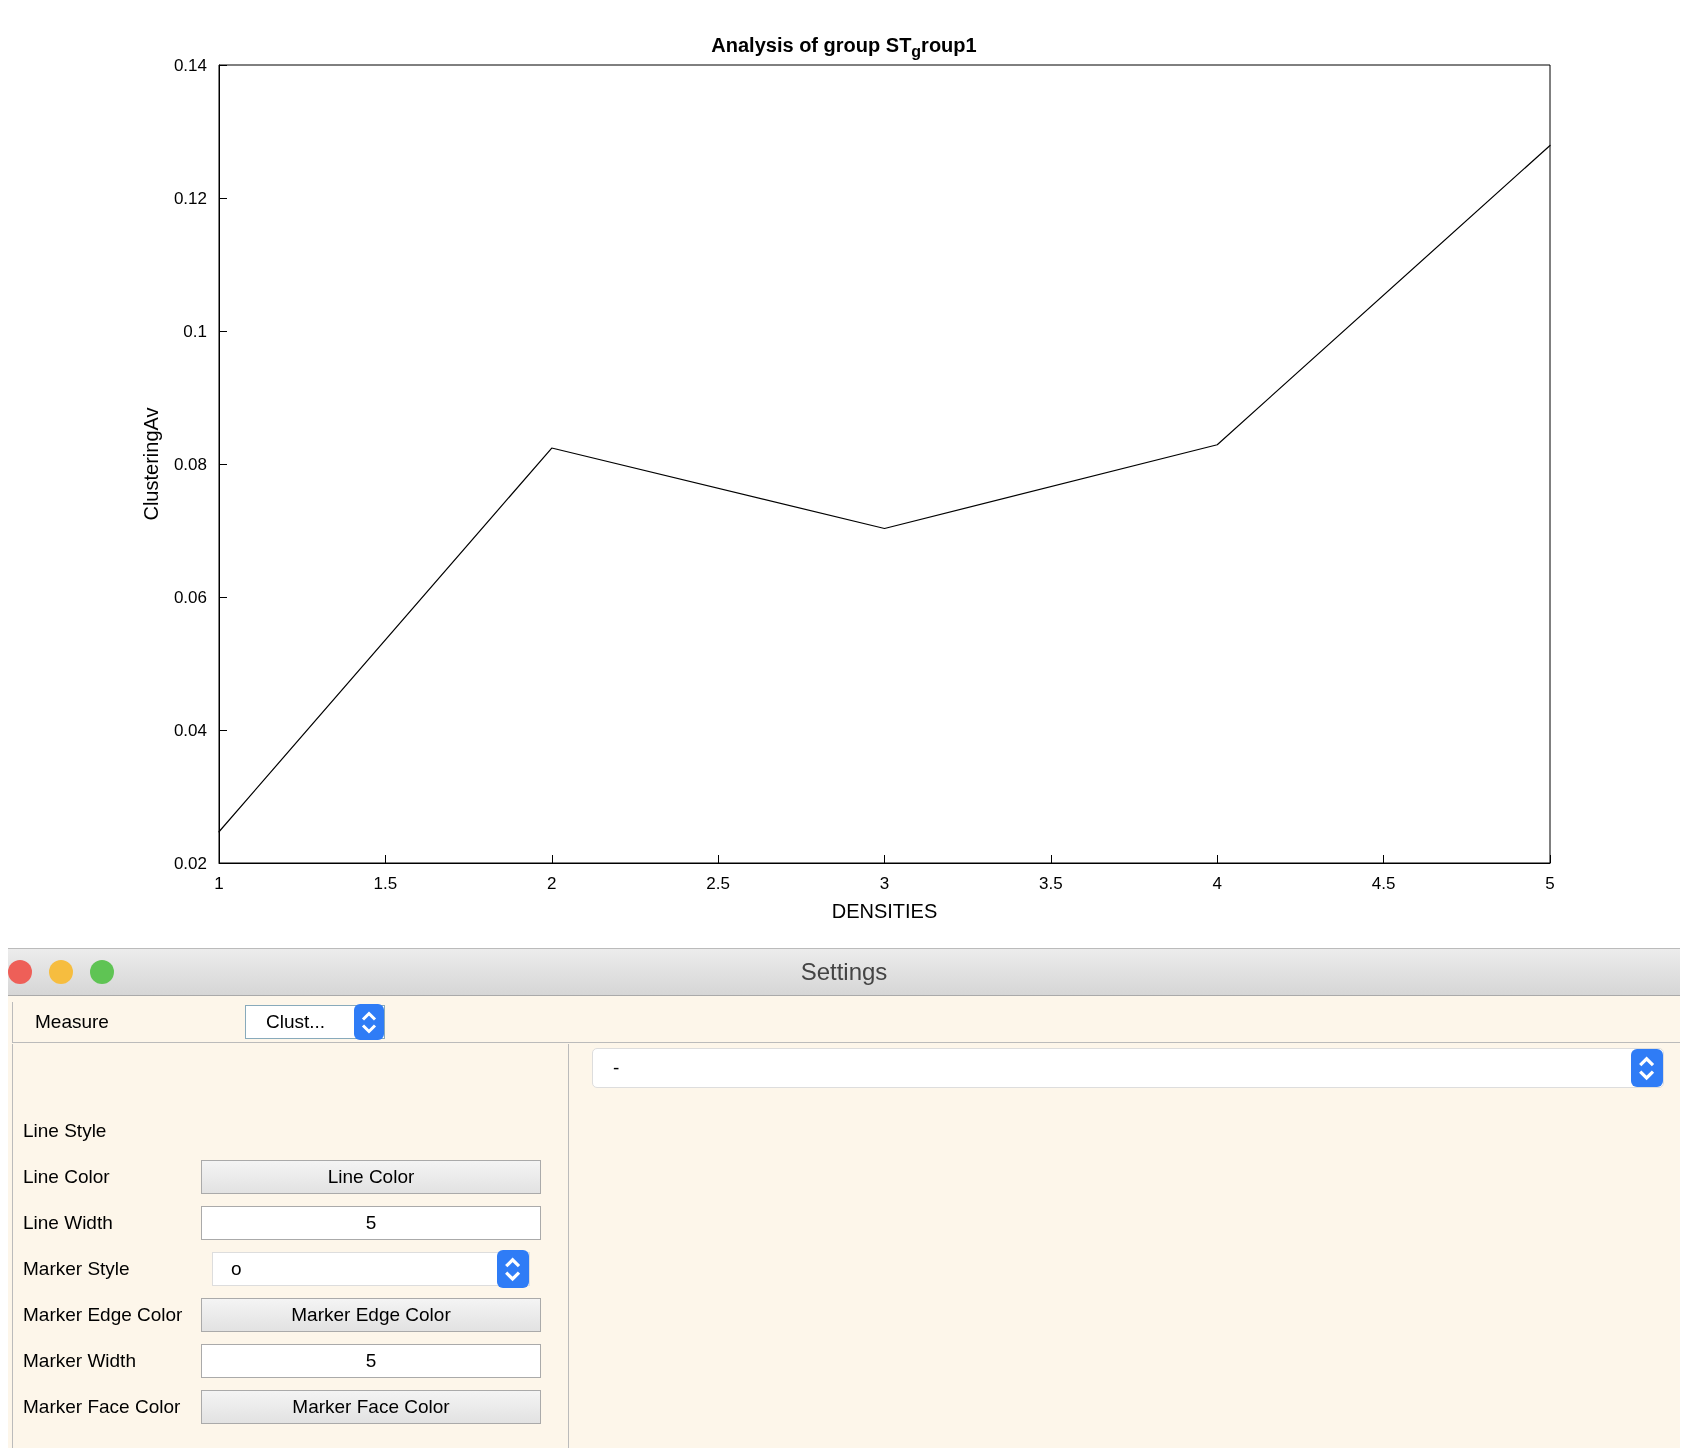  I want to click on y-tick-label: 0.02, so click(190, 863).